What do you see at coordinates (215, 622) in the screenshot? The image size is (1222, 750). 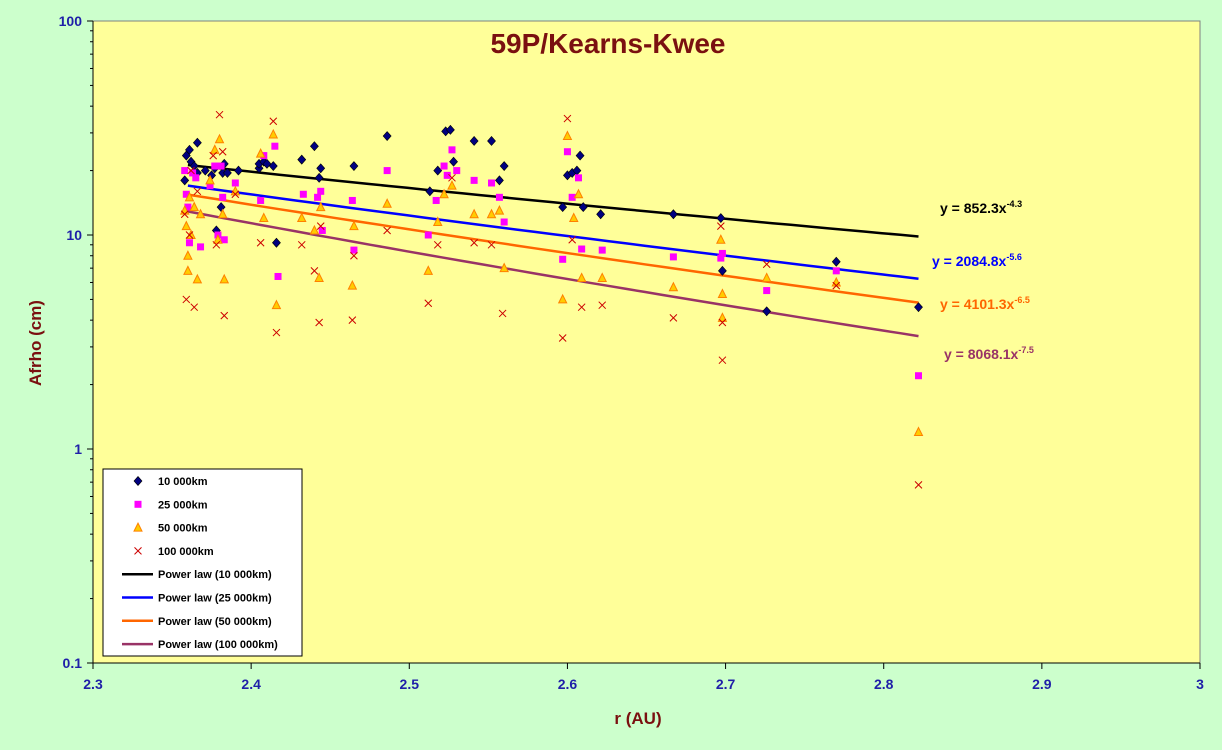 I see `legend-label: Power law (50 000km)` at bounding box center [215, 622].